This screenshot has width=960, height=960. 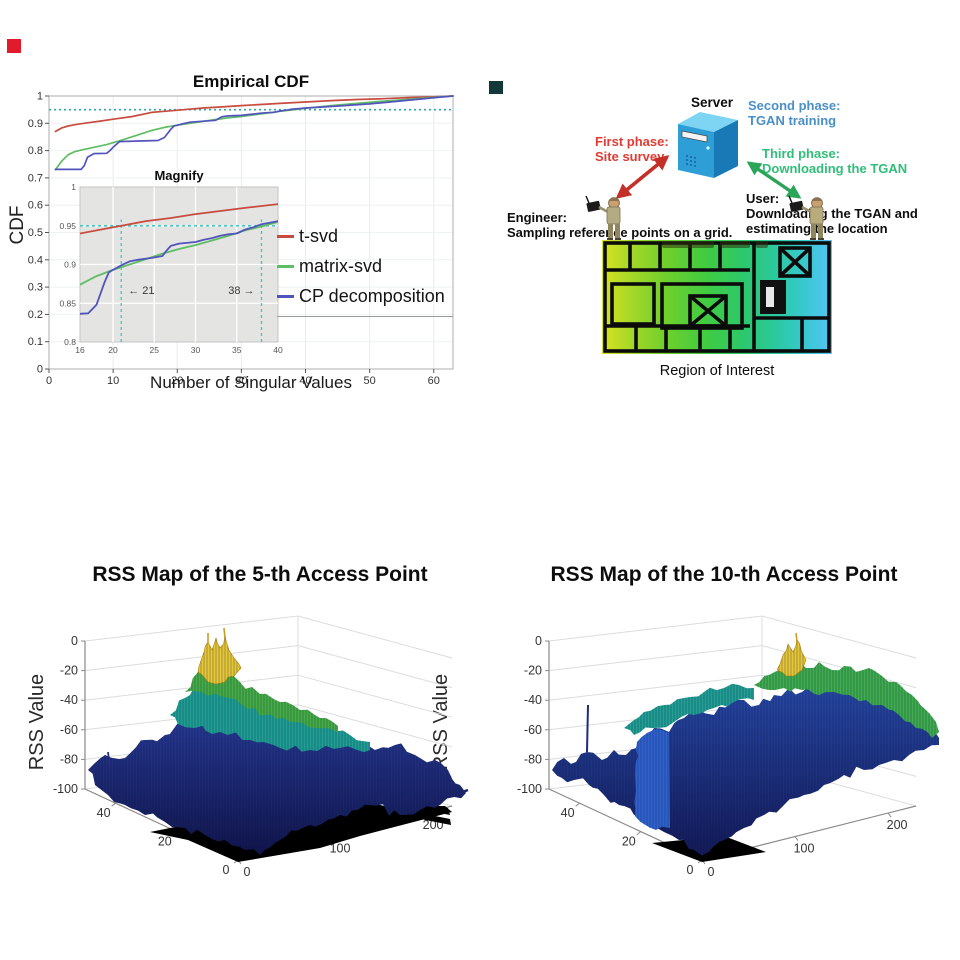 I want to click on legend-item-matrixsvd: matrix-svd, so click(x=365, y=266).